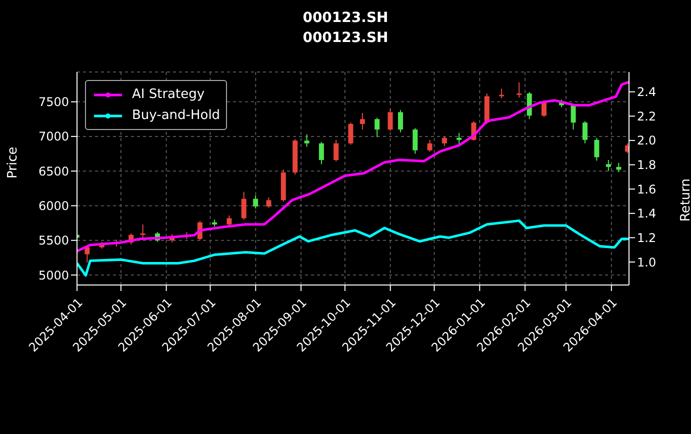 Image resolution: width=691 pixels, height=434 pixels. I want to click on y2-tick-label: 1.0, so click(646, 262).